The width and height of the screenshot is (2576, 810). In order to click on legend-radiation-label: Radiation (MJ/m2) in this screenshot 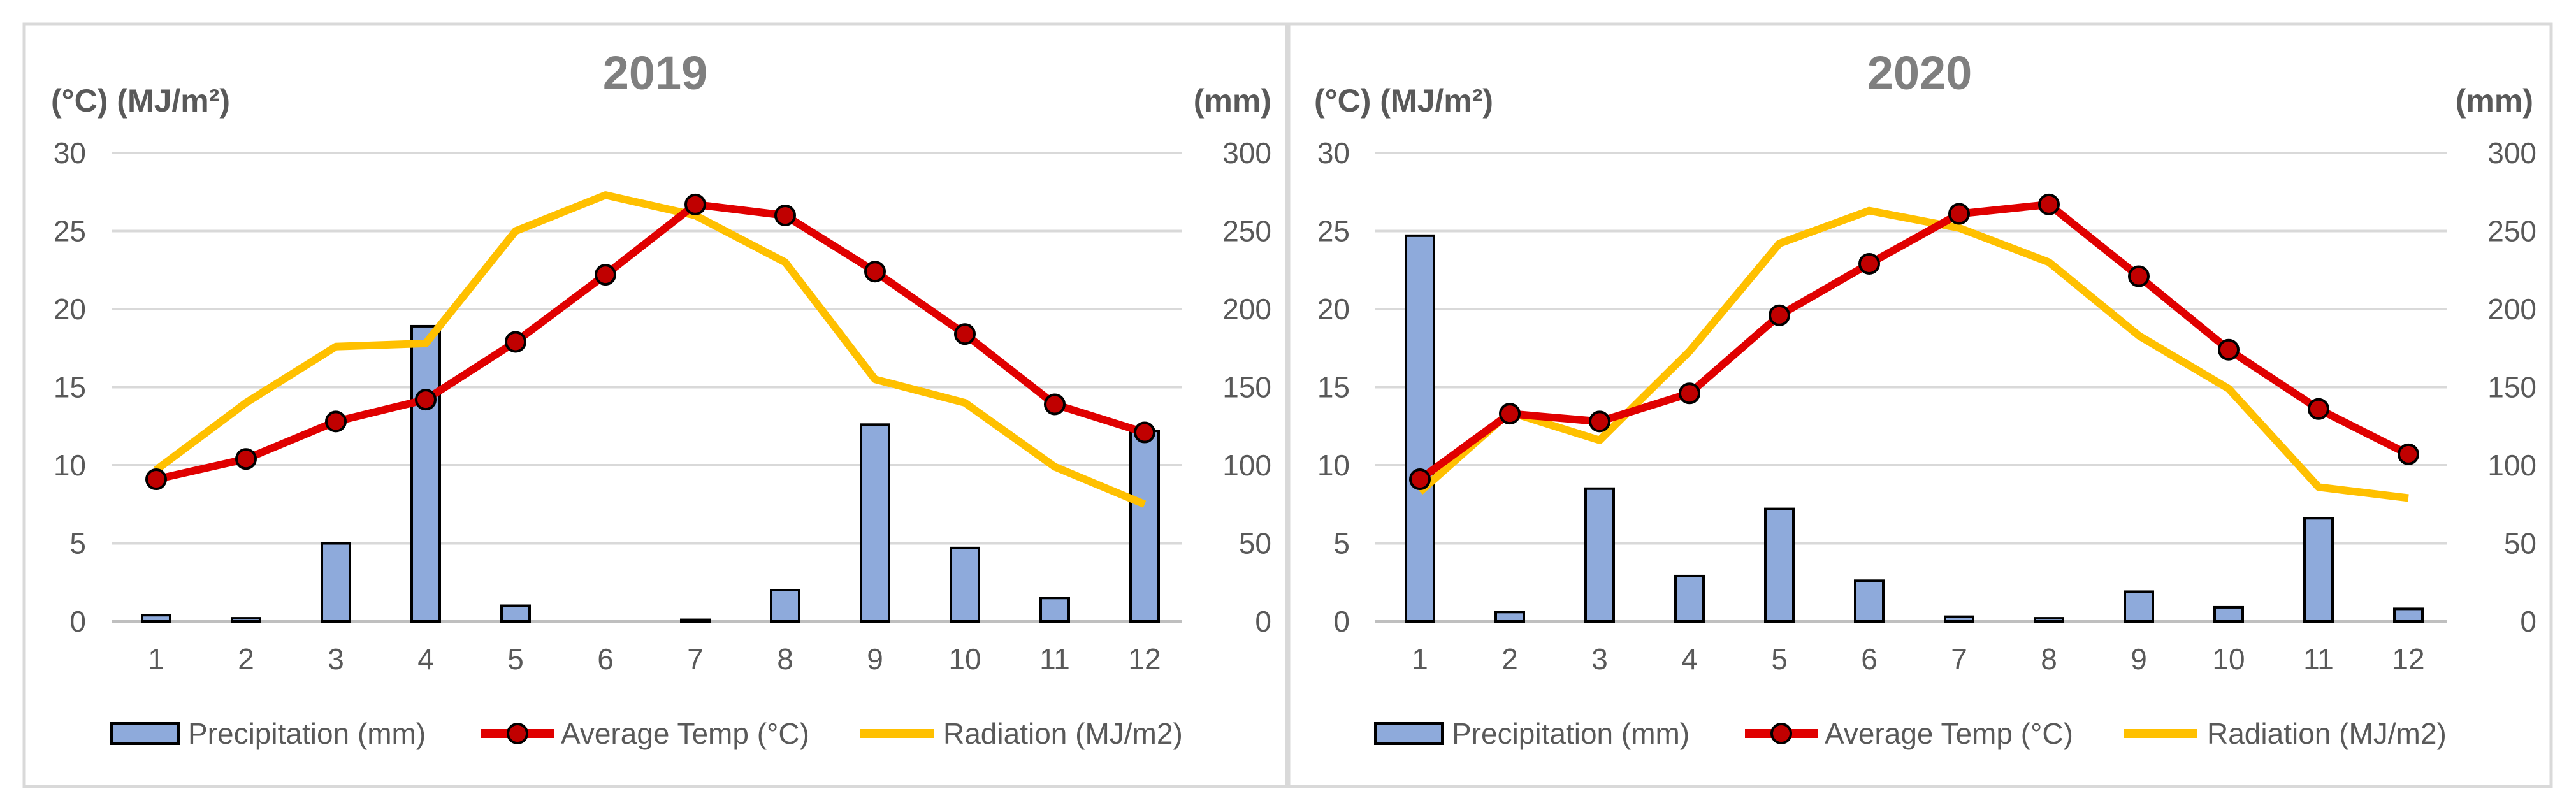, I will do `click(2327, 733)`.